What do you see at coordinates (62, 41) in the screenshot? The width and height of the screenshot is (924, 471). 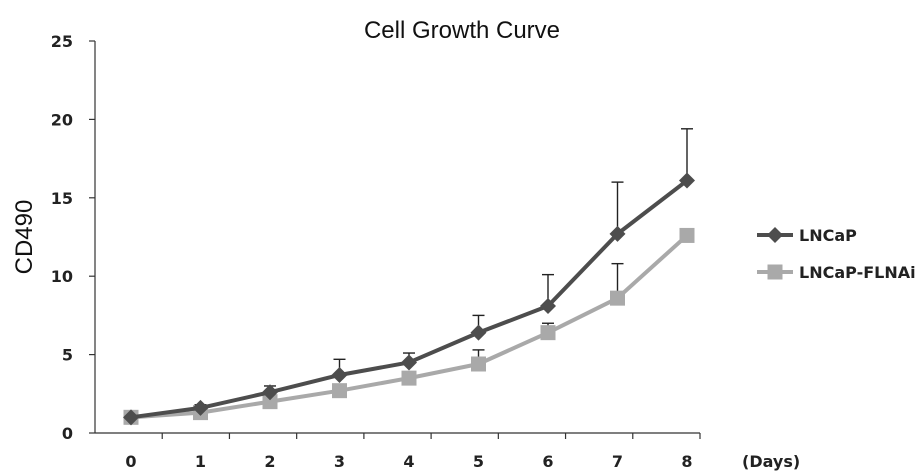 I see `y-tick-label-25: 25` at bounding box center [62, 41].